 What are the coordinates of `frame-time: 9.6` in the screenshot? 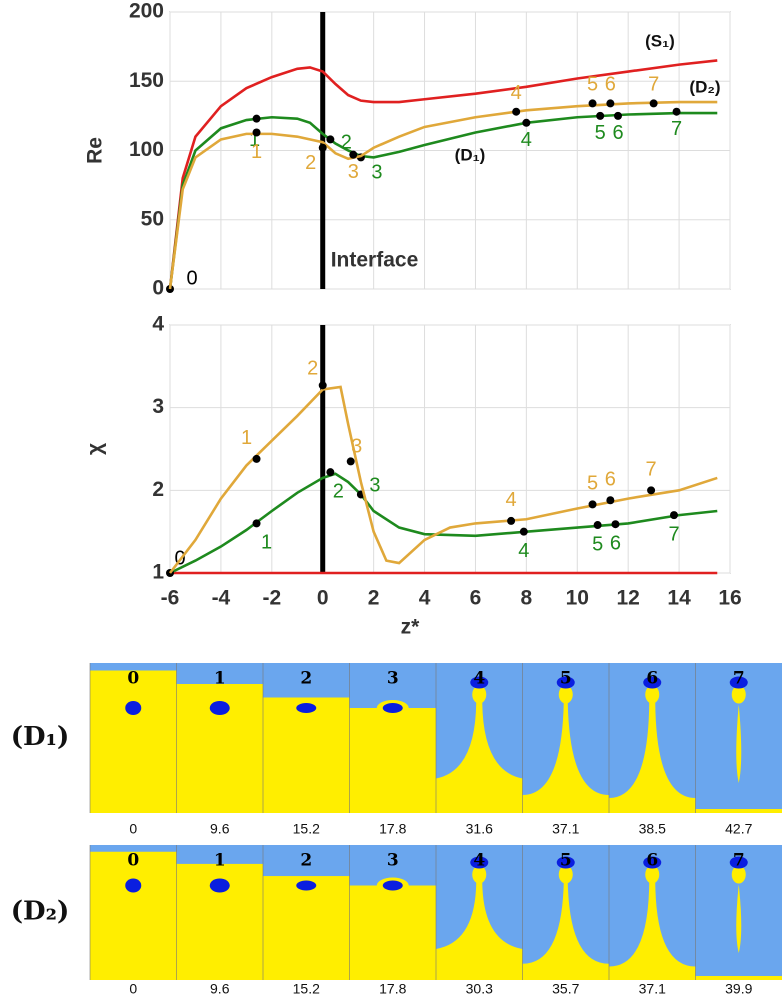 It's located at (220, 989).